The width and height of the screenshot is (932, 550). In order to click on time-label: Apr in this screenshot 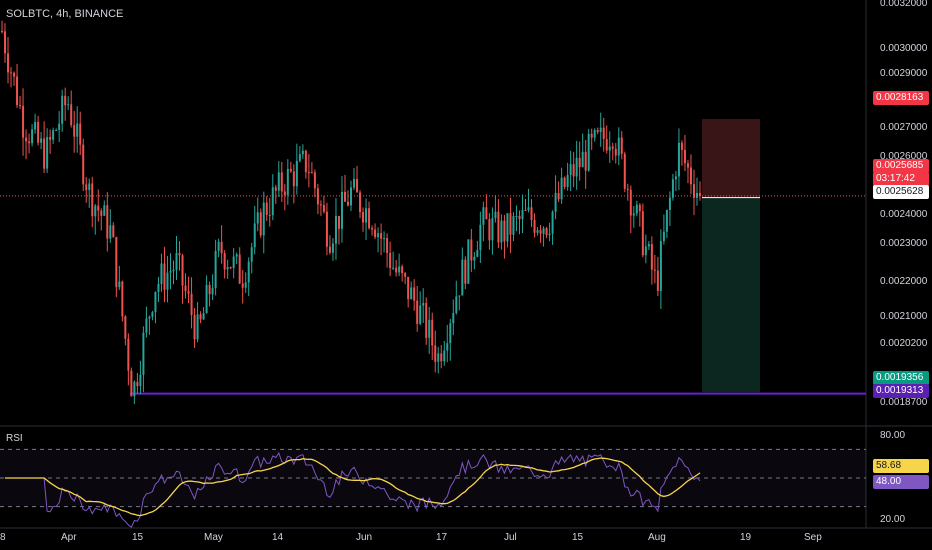, I will do `click(69, 537)`.